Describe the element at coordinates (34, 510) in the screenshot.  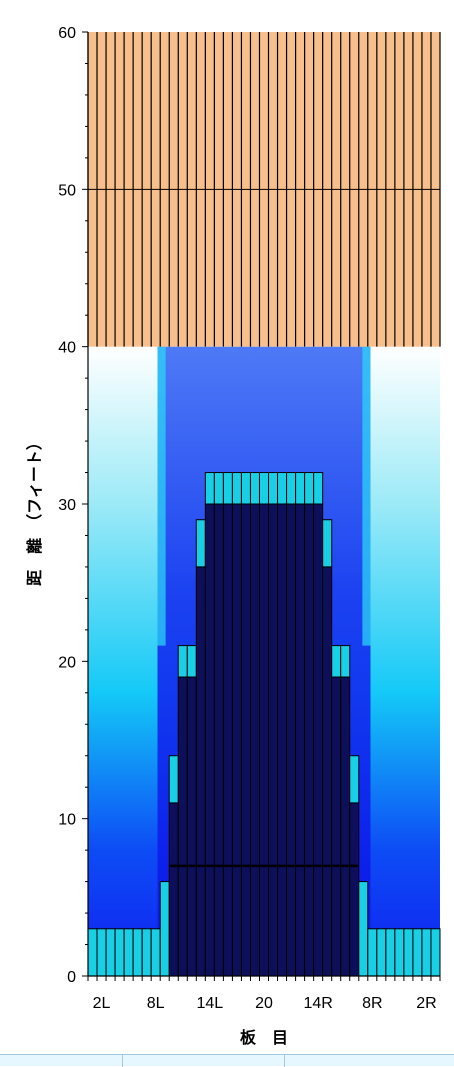
I see `y-axis-title: 距 離 （フィート）` at that location.